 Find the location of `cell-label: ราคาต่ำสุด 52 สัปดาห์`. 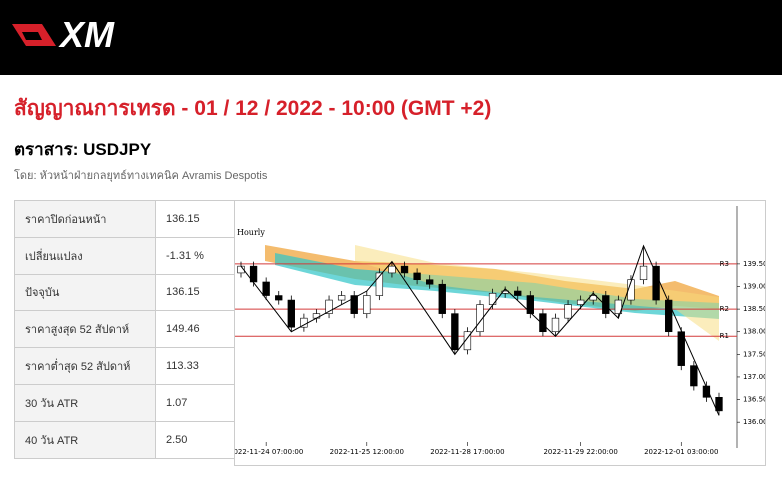

cell-label: ราคาต่ำสุด 52 สัปดาห์ is located at coordinates (85, 366).